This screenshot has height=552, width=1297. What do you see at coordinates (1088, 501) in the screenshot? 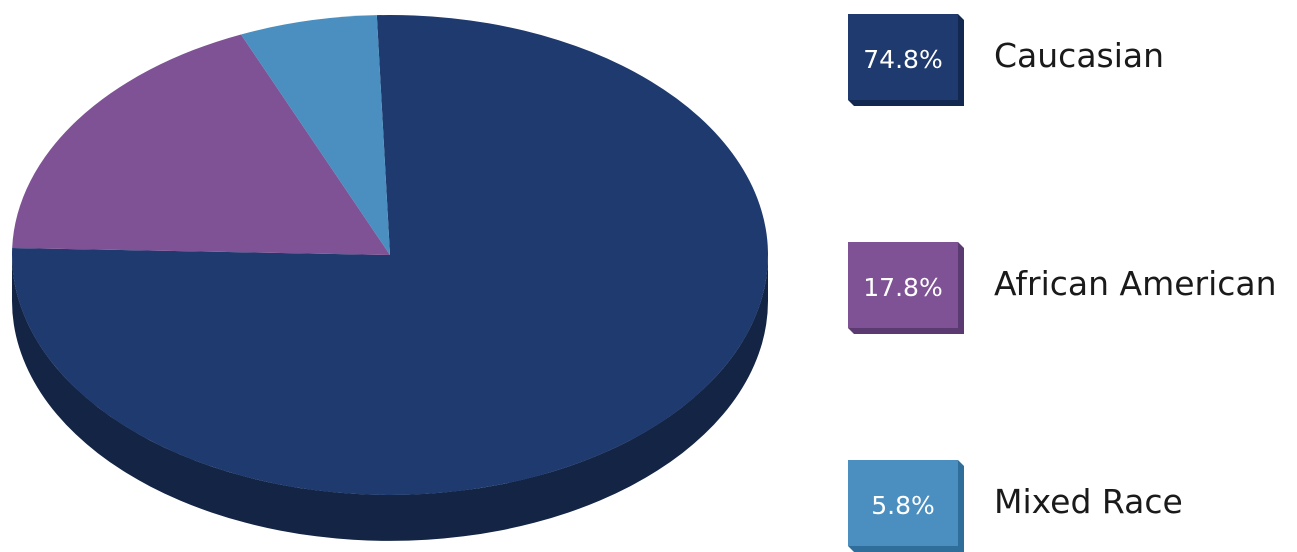
I see `legend-label-mixed-race: Mixed Race` at bounding box center [1088, 501].